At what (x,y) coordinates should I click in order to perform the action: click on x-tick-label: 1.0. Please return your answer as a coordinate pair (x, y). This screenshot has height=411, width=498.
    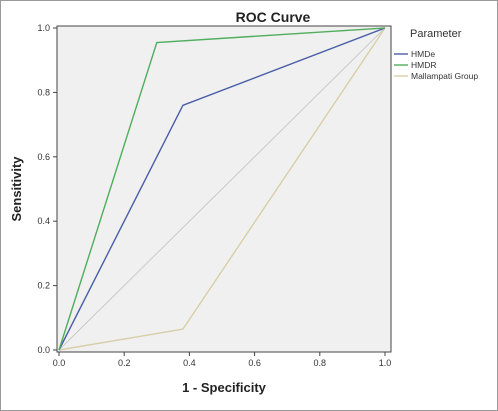
    Looking at the image, I should click on (385, 363).